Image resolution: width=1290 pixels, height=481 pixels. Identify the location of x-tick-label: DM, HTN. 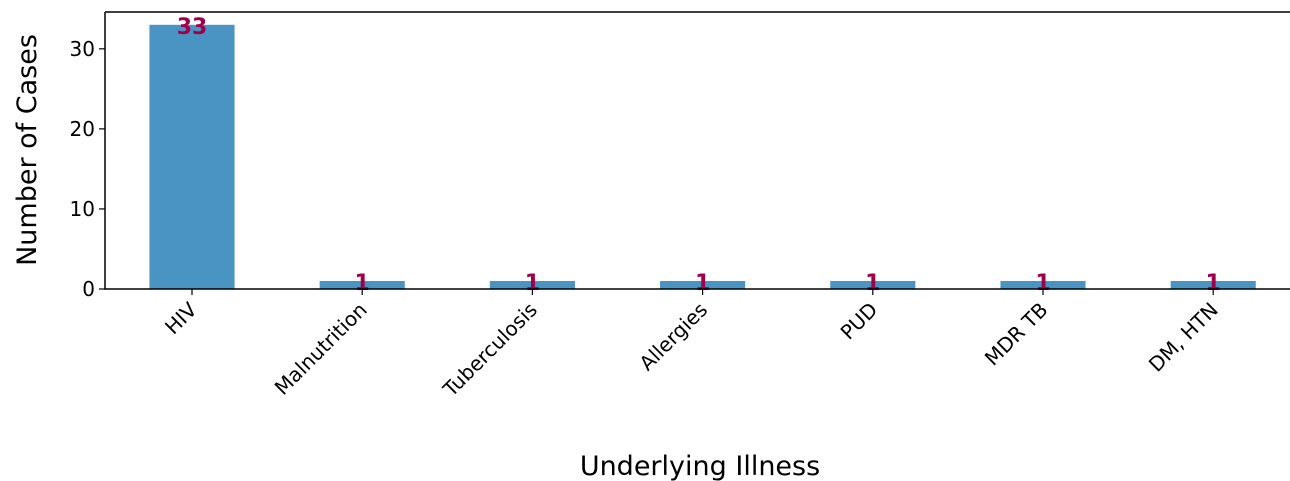
(1183, 337).